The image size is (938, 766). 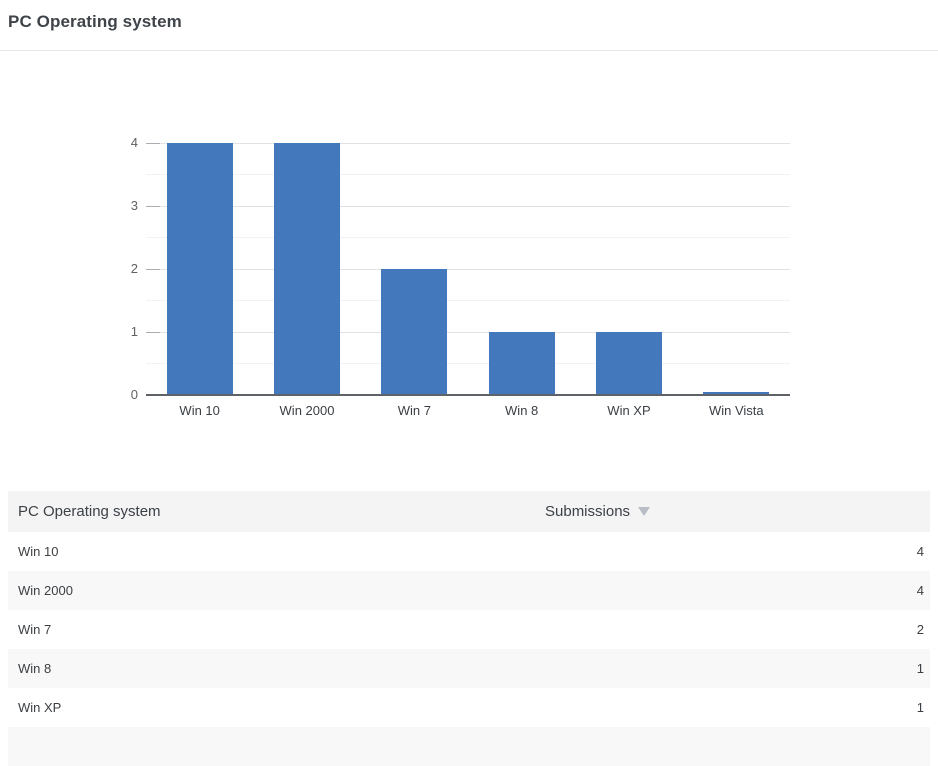 What do you see at coordinates (469, 50) in the screenshot?
I see `title-divider` at bounding box center [469, 50].